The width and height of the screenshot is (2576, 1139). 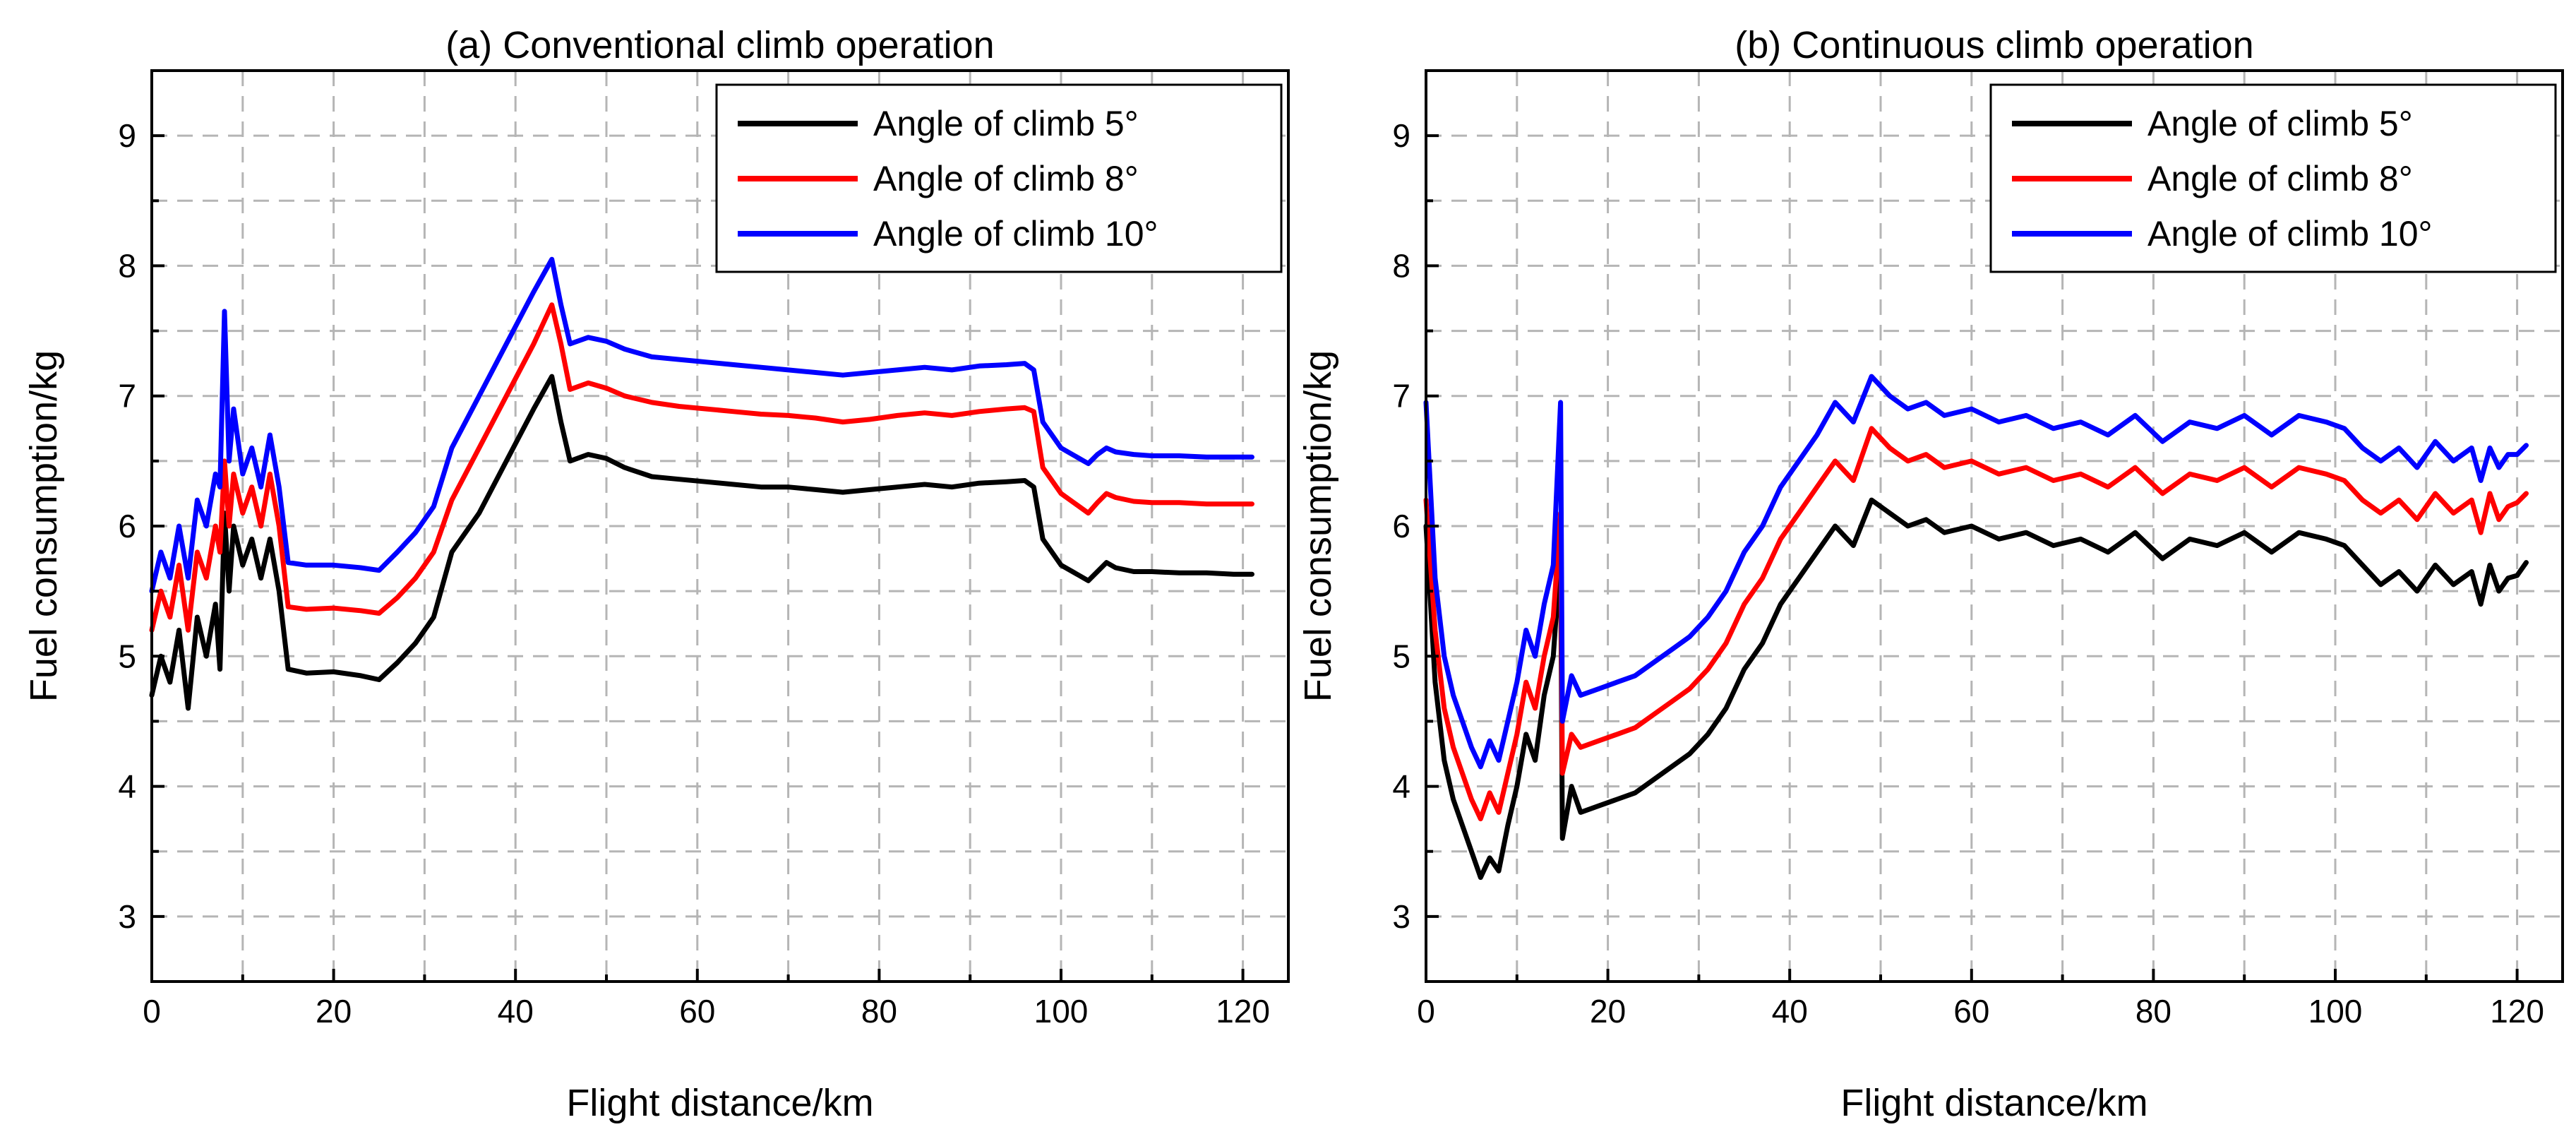 I want to click on chart-title: (a) Conventional climb operation, so click(x=719, y=45).